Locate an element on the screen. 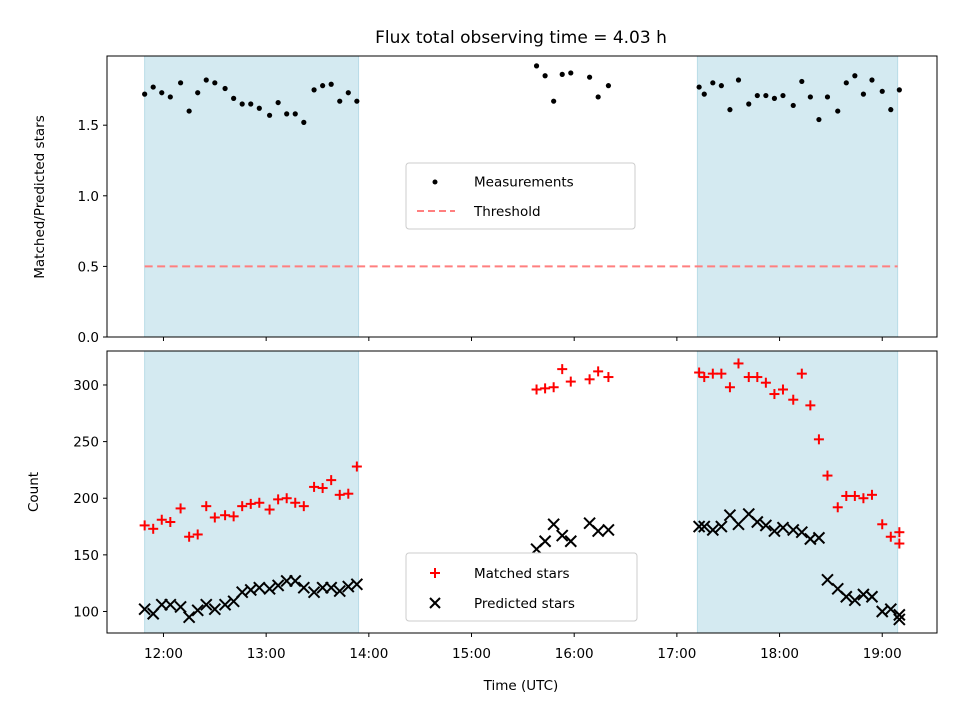 This screenshot has height=720, width=960. bottom-x-ticks: 12:00 13:00 14:00 15:00 16:00 17:00 18:00 19:00 is located at coordinates (523, 647).